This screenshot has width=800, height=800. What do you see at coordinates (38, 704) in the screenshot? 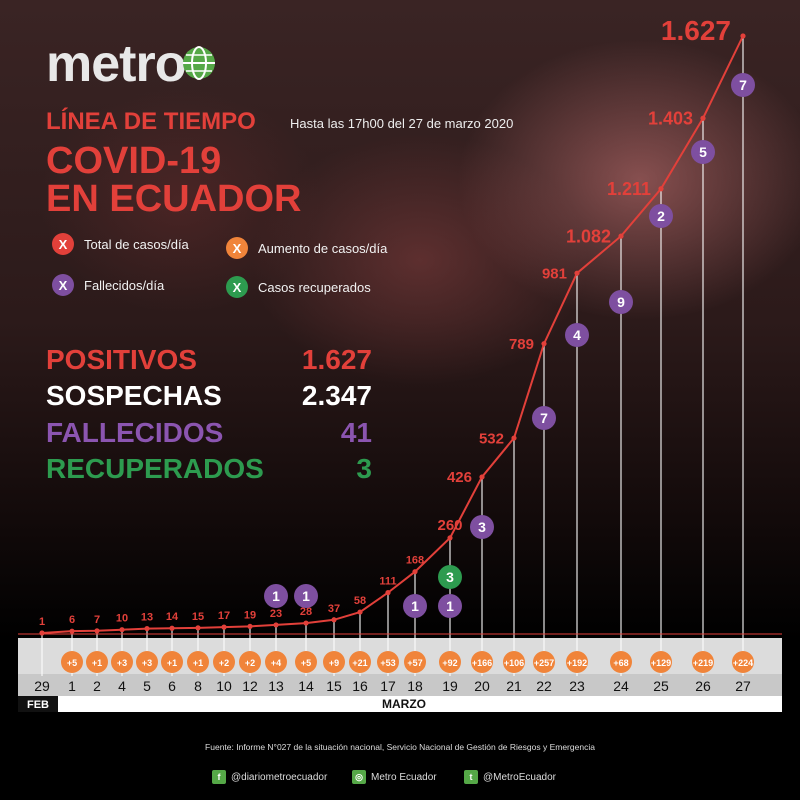
I see `feb-band` at bounding box center [38, 704].